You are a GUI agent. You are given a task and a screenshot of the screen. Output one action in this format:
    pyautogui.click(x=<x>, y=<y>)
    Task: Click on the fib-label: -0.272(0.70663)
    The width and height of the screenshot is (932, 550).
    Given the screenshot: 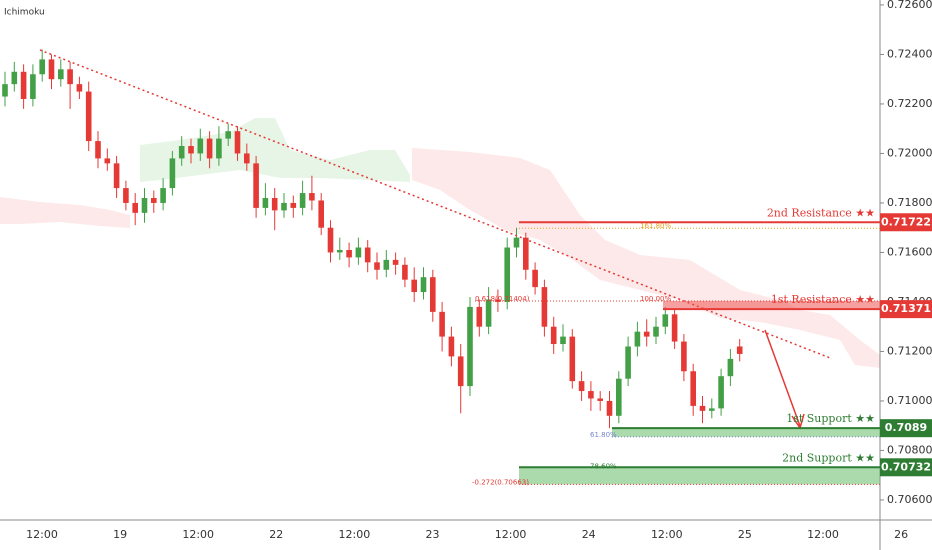 What is the action you would take?
    pyautogui.click(x=500, y=482)
    